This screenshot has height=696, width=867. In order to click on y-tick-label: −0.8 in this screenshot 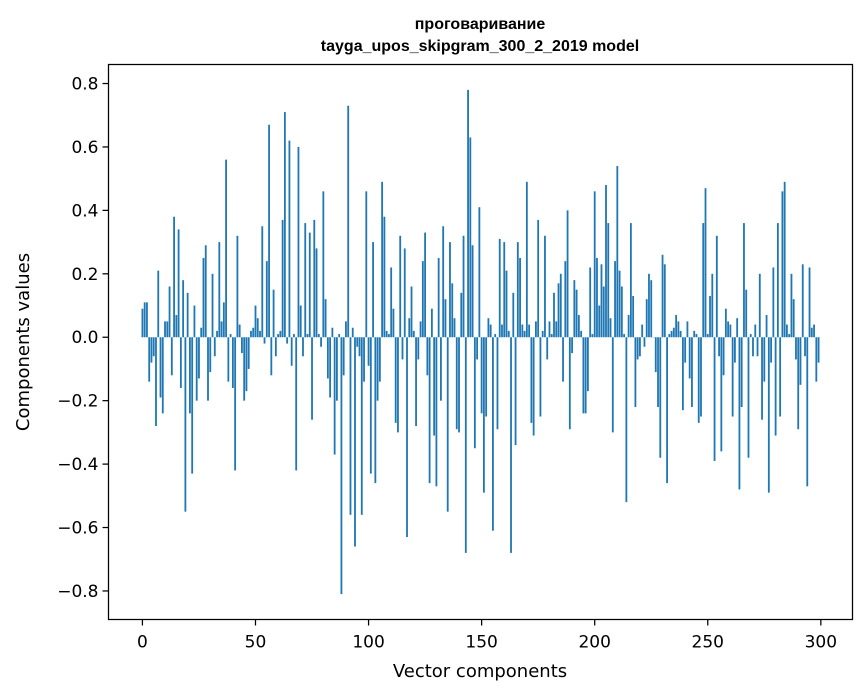, I will do `click(77, 592)`.